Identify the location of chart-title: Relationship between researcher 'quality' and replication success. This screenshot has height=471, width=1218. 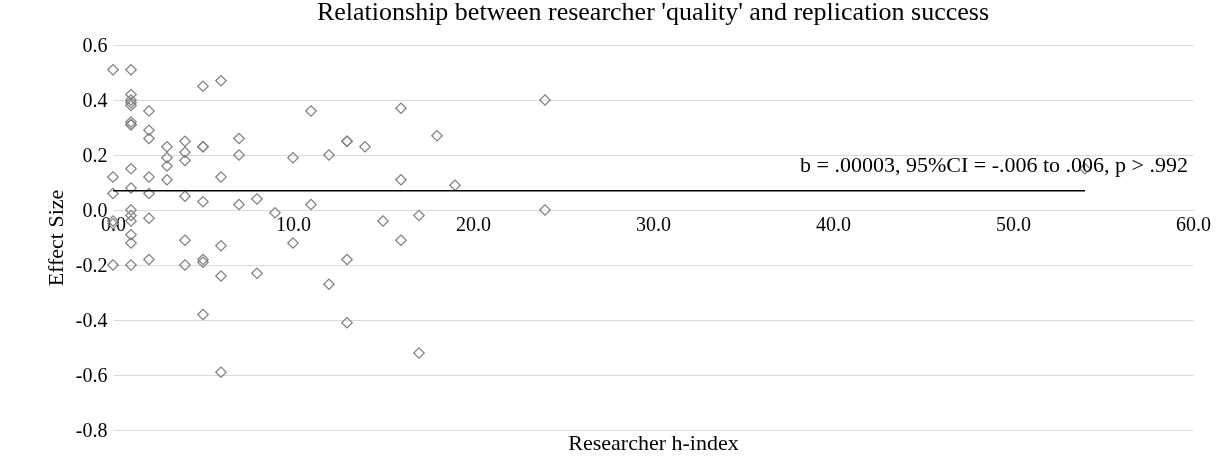
(653, 13).